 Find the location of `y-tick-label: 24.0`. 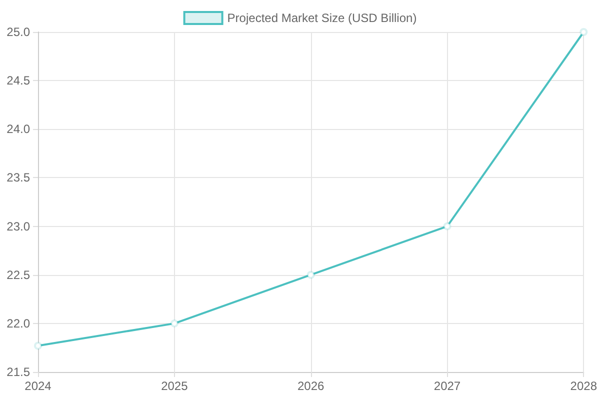

y-tick-label: 24.0 is located at coordinates (18, 129).